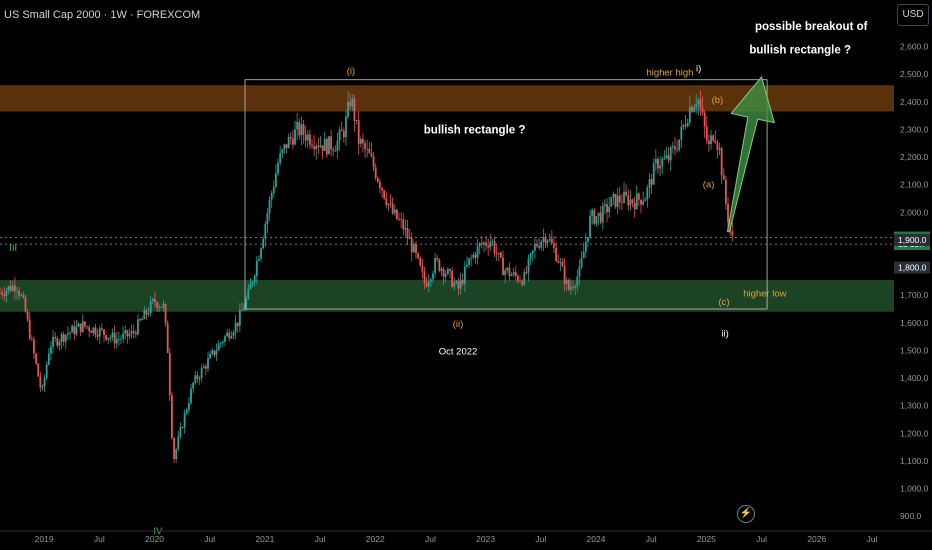 The width and height of the screenshot is (932, 550). Describe the element at coordinates (709, 184) in the screenshot. I see `annotation-label: (a)` at that location.